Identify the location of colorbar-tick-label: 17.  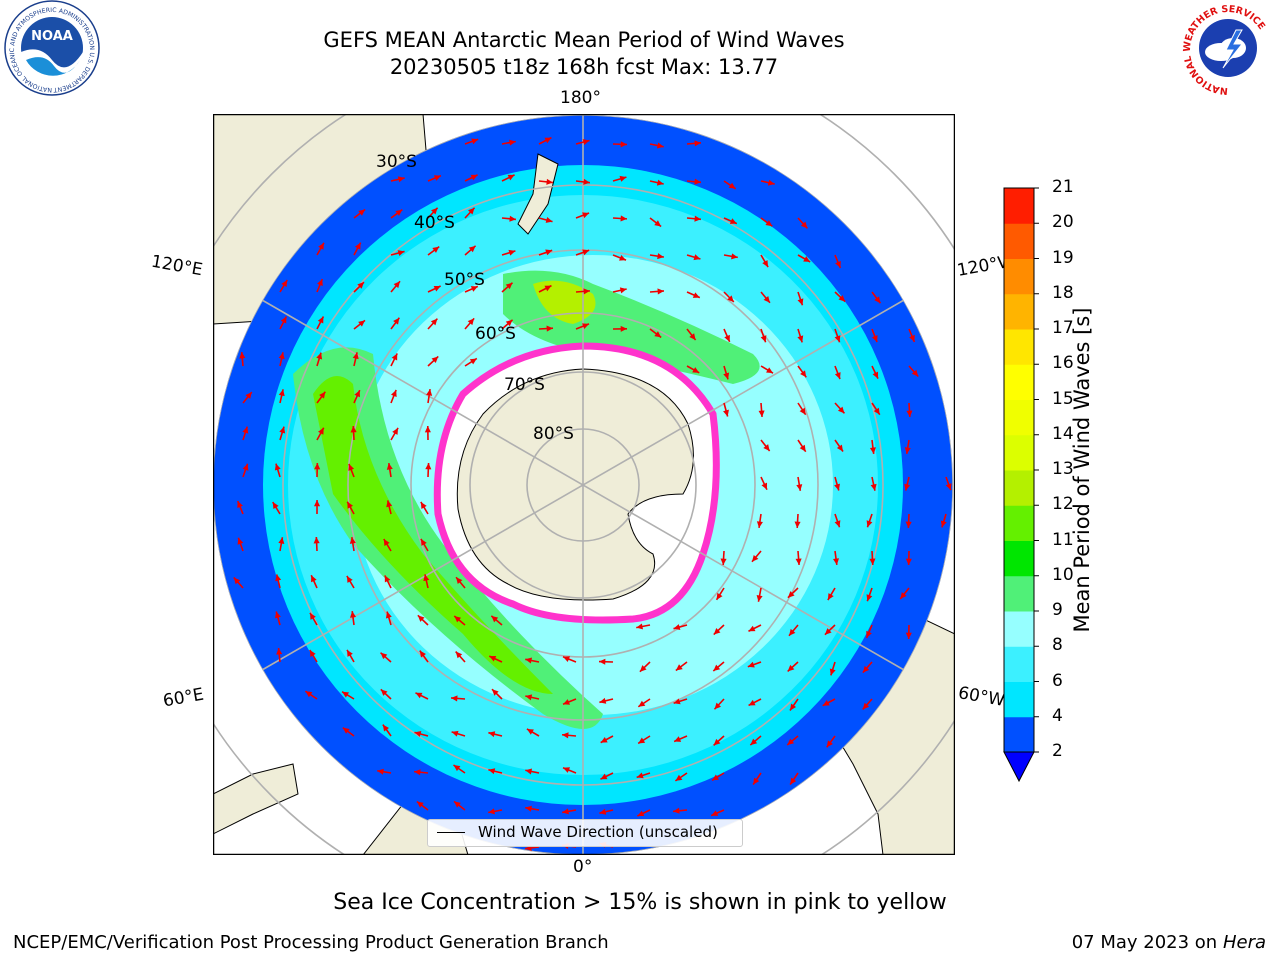
(1063, 328).